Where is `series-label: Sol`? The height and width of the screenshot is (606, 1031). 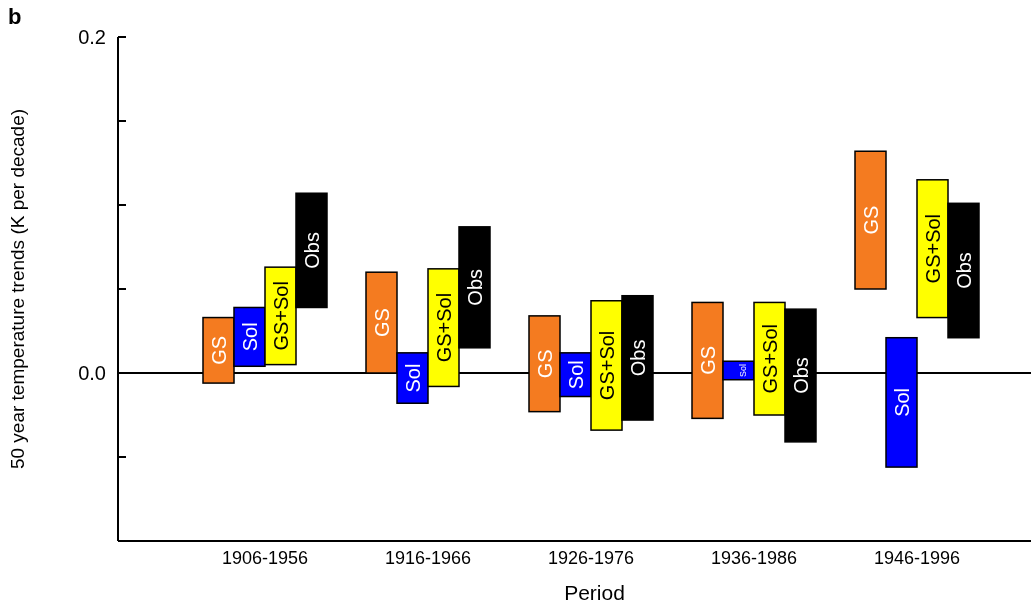
series-label: Sol is located at coordinates (742, 370).